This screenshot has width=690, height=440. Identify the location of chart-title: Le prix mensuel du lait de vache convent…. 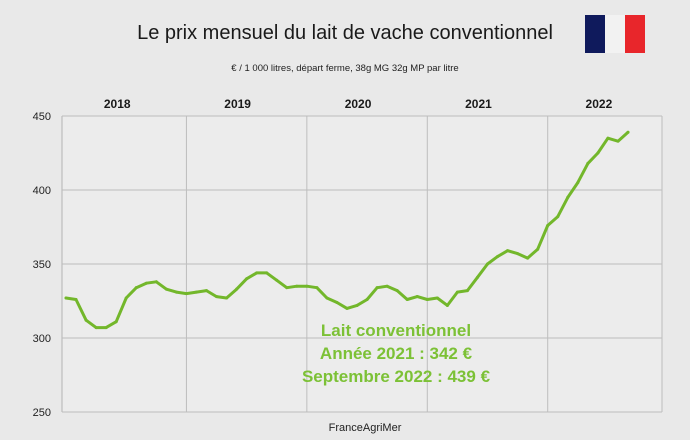
(345, 33).